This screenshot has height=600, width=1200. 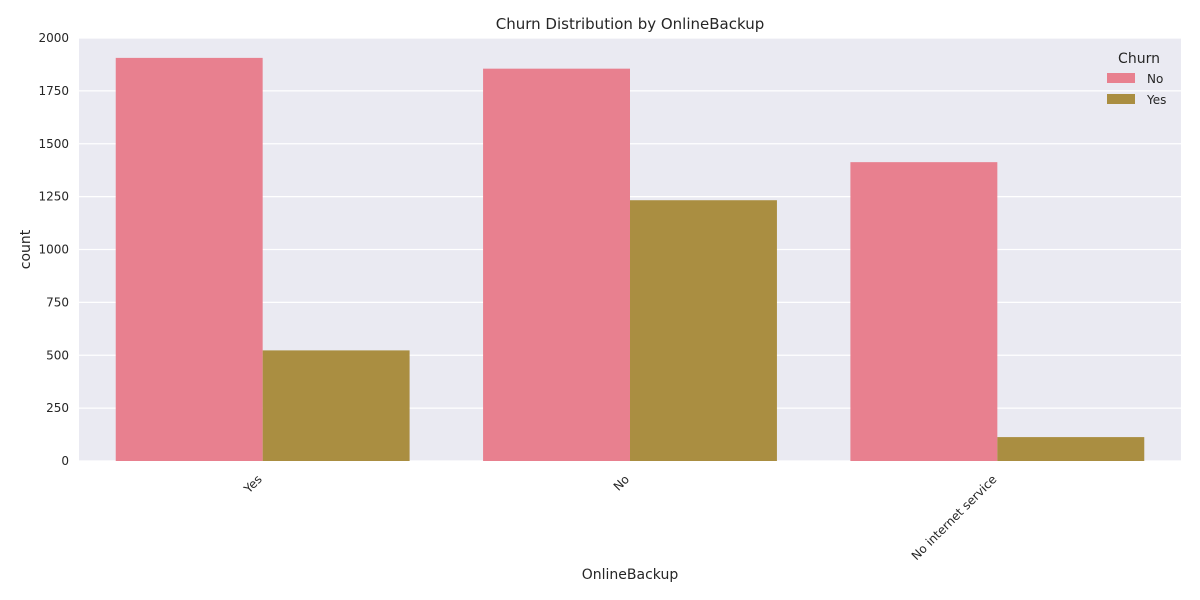 What do you see at coordinates (621, 482) in the screenshot?
I see `x-tick-label: No` at bounding box center [621, 482].